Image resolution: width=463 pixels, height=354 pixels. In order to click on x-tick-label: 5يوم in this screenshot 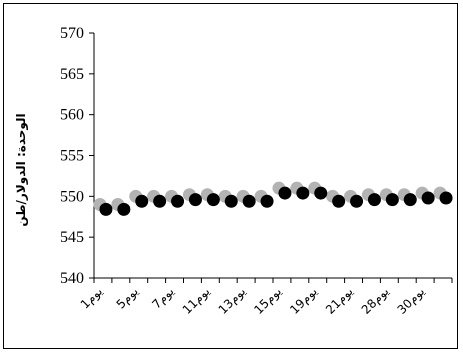, I will do `click(128, 298)`.